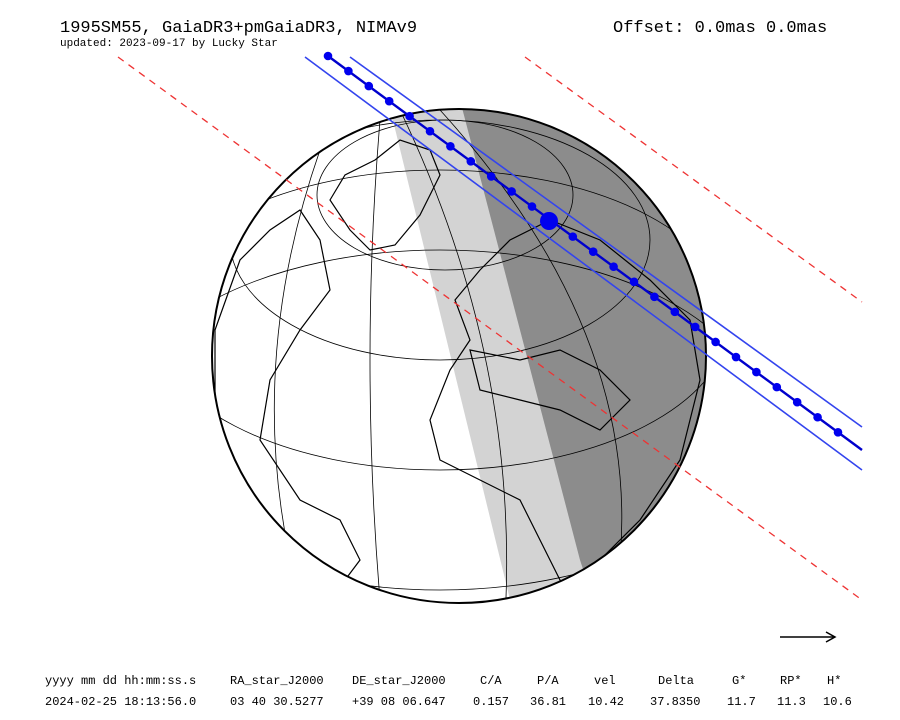 The image size is (900, 720). What do you see at coordinates (834, 681) in the screenshot?
I see `column-header: H*` at bounding box center [834, 681].